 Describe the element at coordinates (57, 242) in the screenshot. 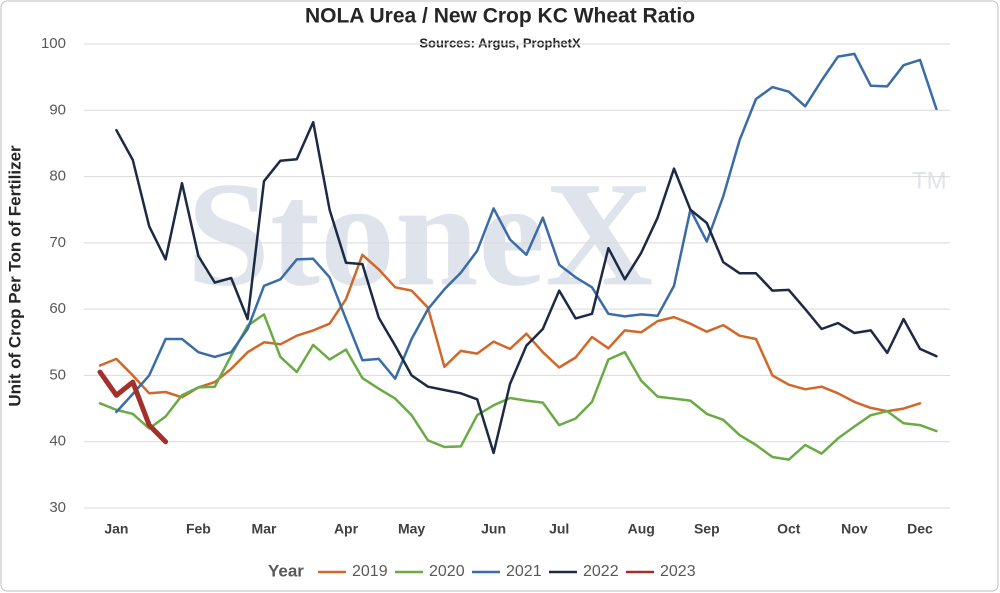

I see `y-tick-label: 70` at that location.